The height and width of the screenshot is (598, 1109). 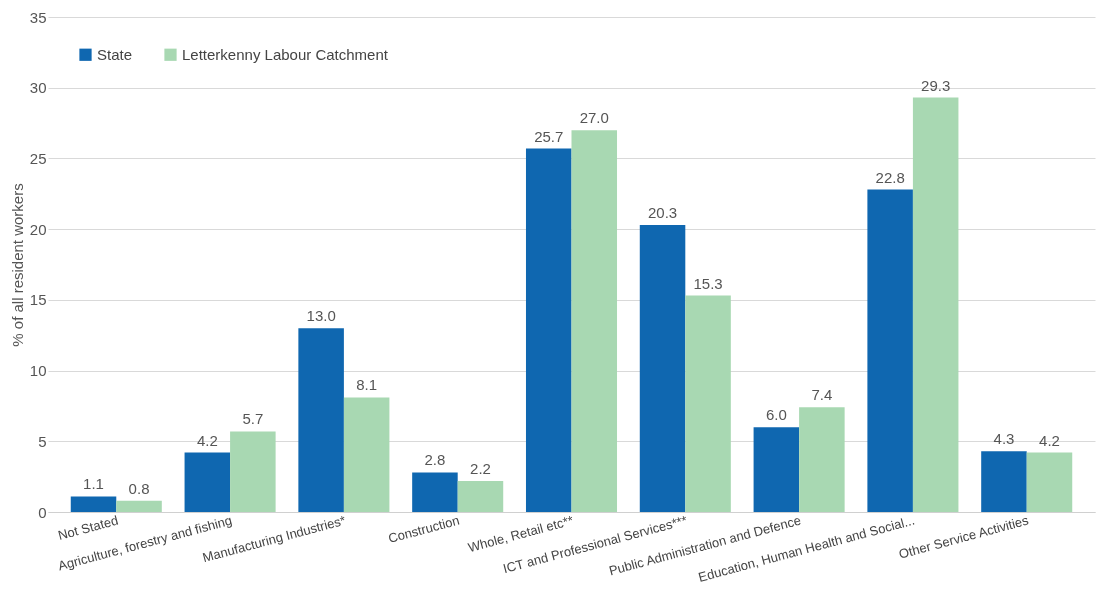 I want to click on data-label: 5.7, so click(x=253, y=419).